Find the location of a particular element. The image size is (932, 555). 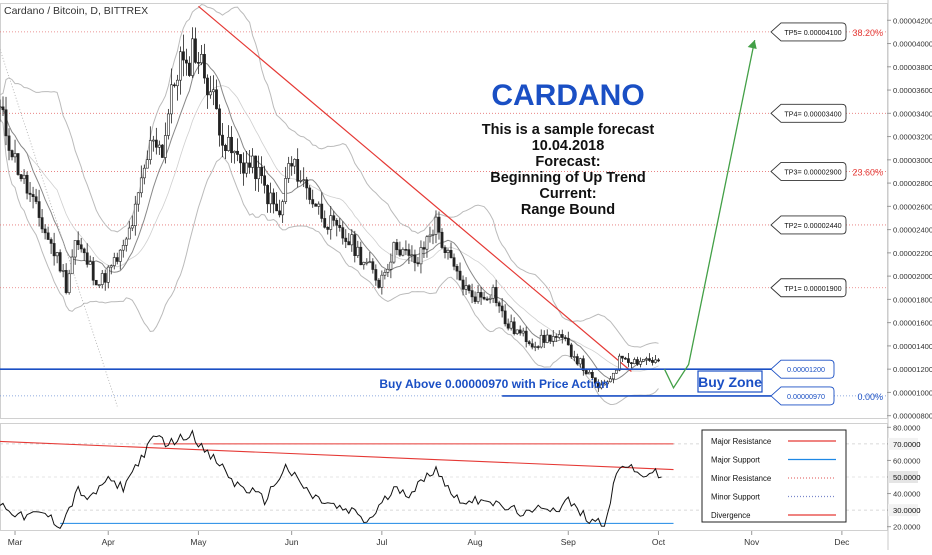

oscillator-legend is located at coordinates (774, 476).